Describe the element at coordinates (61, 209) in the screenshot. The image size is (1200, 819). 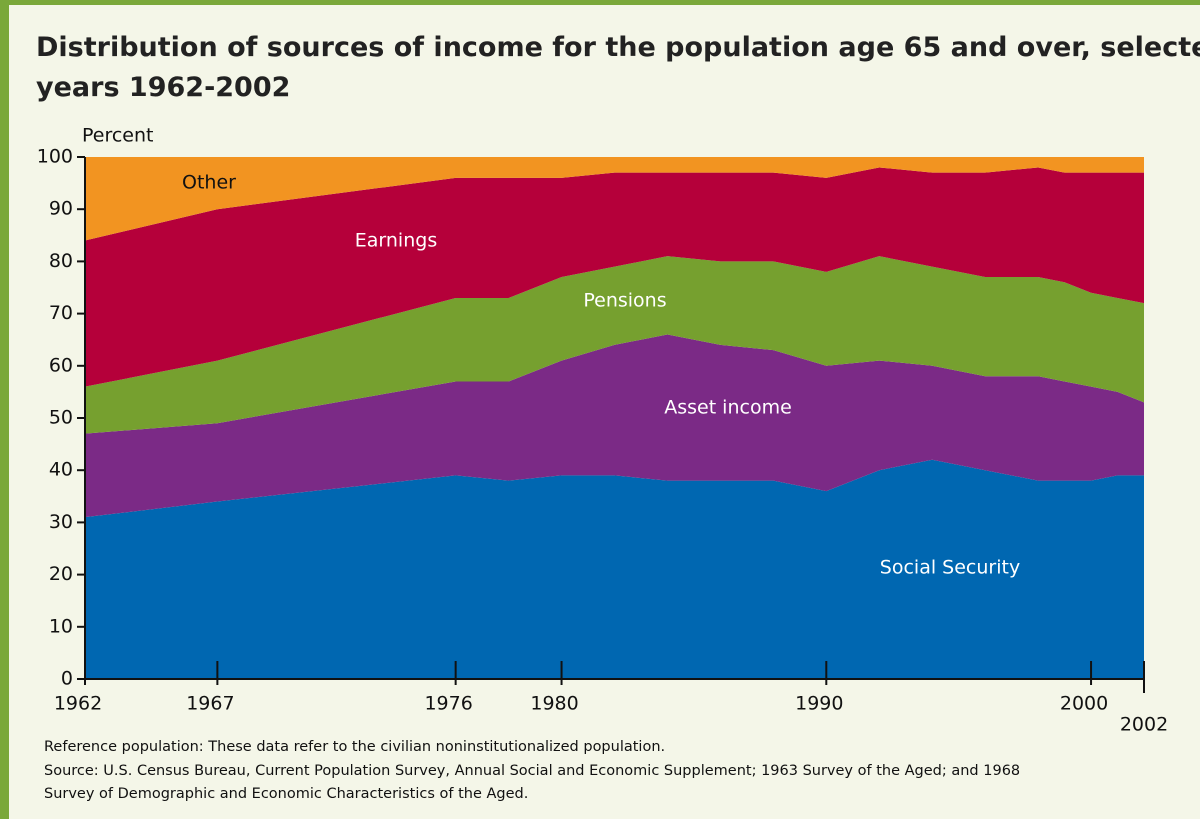
I see `y-tick-label: 90` at that location.